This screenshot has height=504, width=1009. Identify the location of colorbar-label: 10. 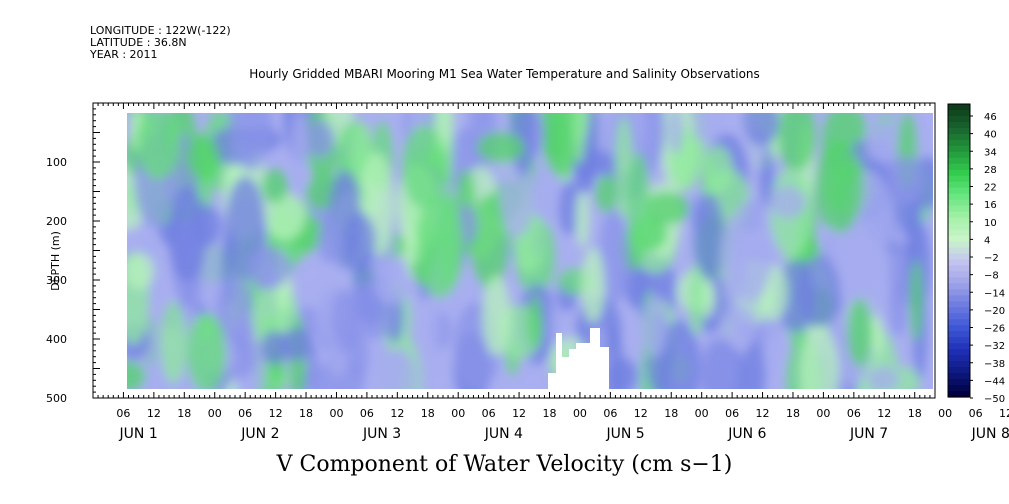
(990, 223).